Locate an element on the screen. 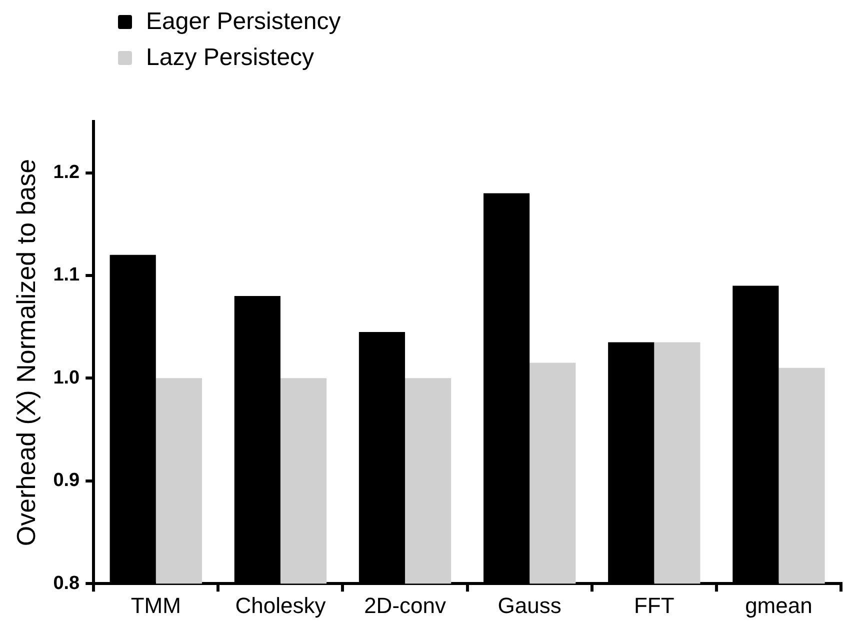  x-tick-label: FFT is located at coordinates (654, 605).